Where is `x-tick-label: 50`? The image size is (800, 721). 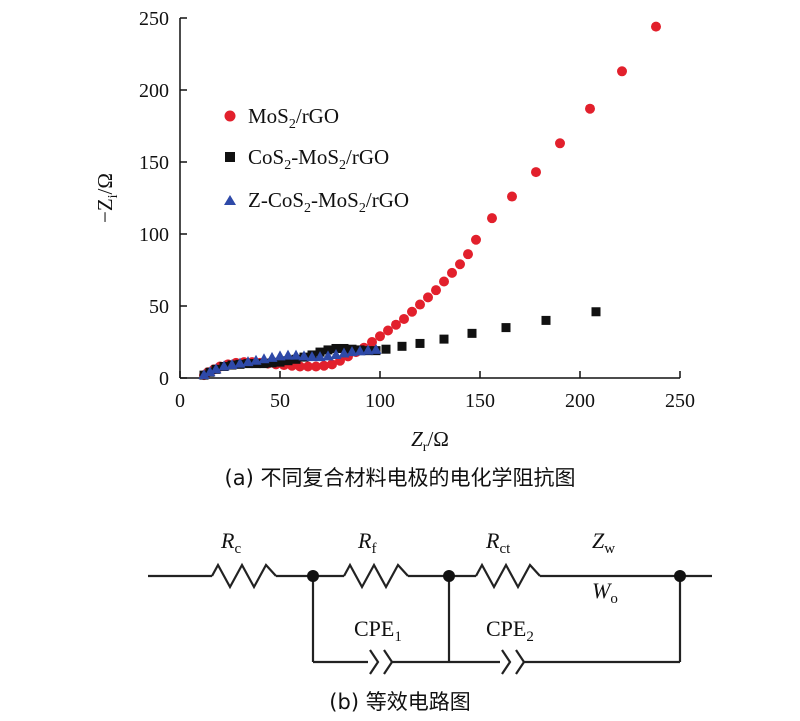 x-tick-label: 50 is located at coordinates (280, 401).